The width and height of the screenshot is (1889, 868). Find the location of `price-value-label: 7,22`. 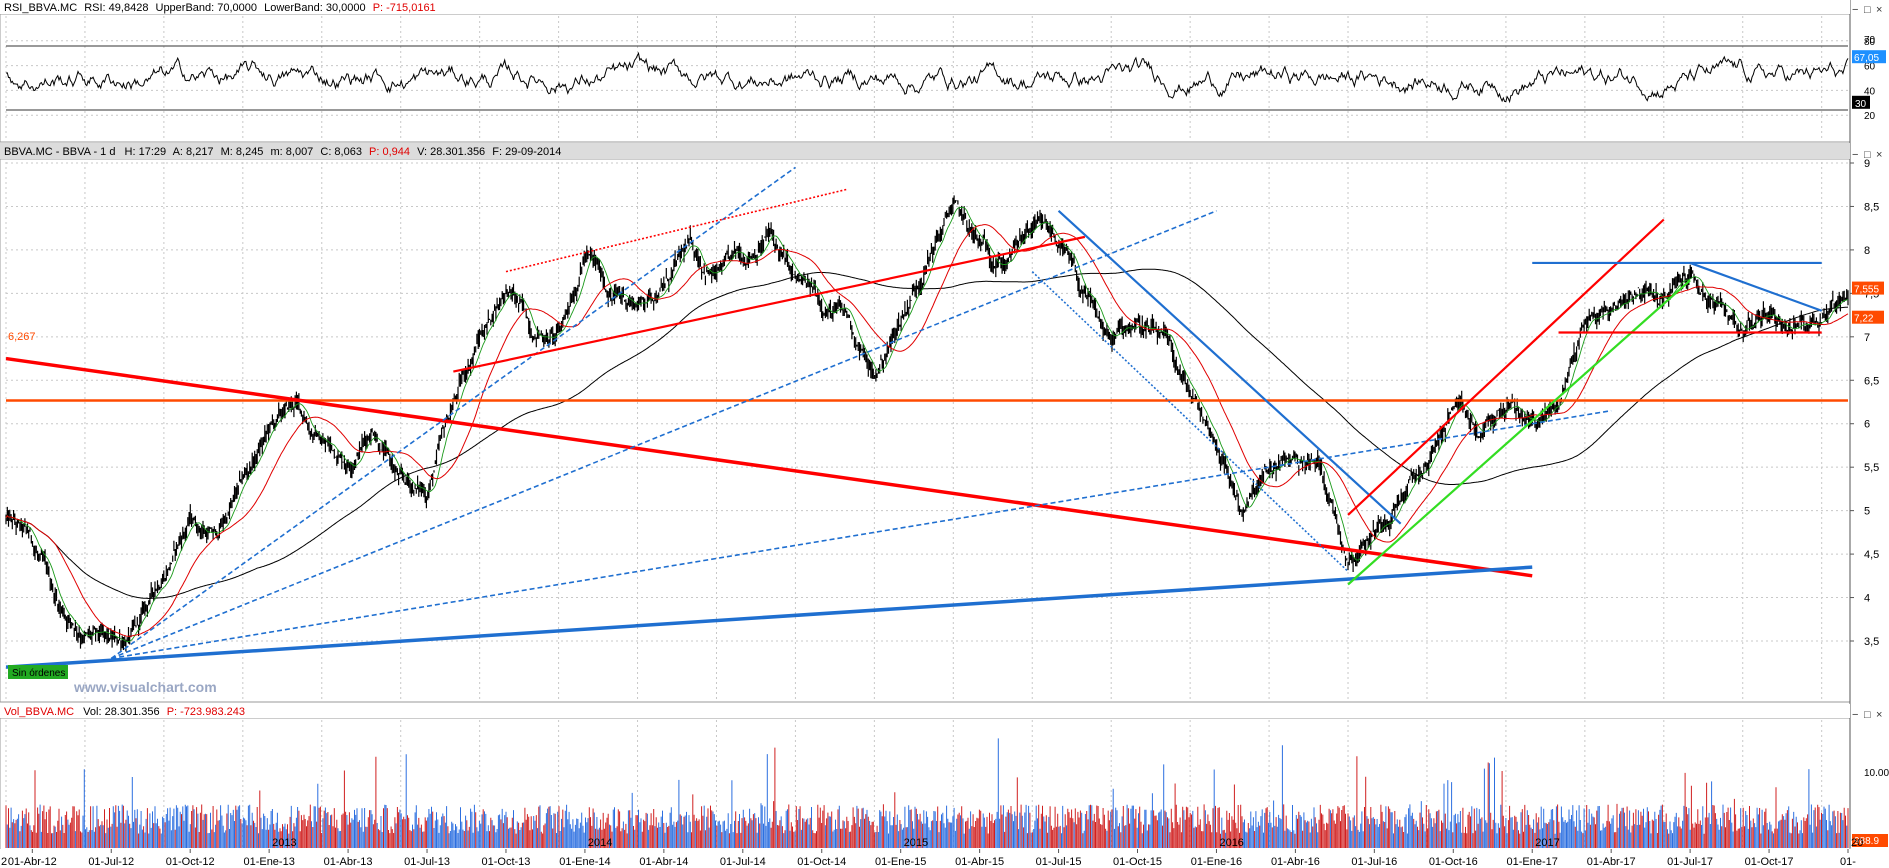

price-value-label: 7,22 is located at coordinates (1864, 319).